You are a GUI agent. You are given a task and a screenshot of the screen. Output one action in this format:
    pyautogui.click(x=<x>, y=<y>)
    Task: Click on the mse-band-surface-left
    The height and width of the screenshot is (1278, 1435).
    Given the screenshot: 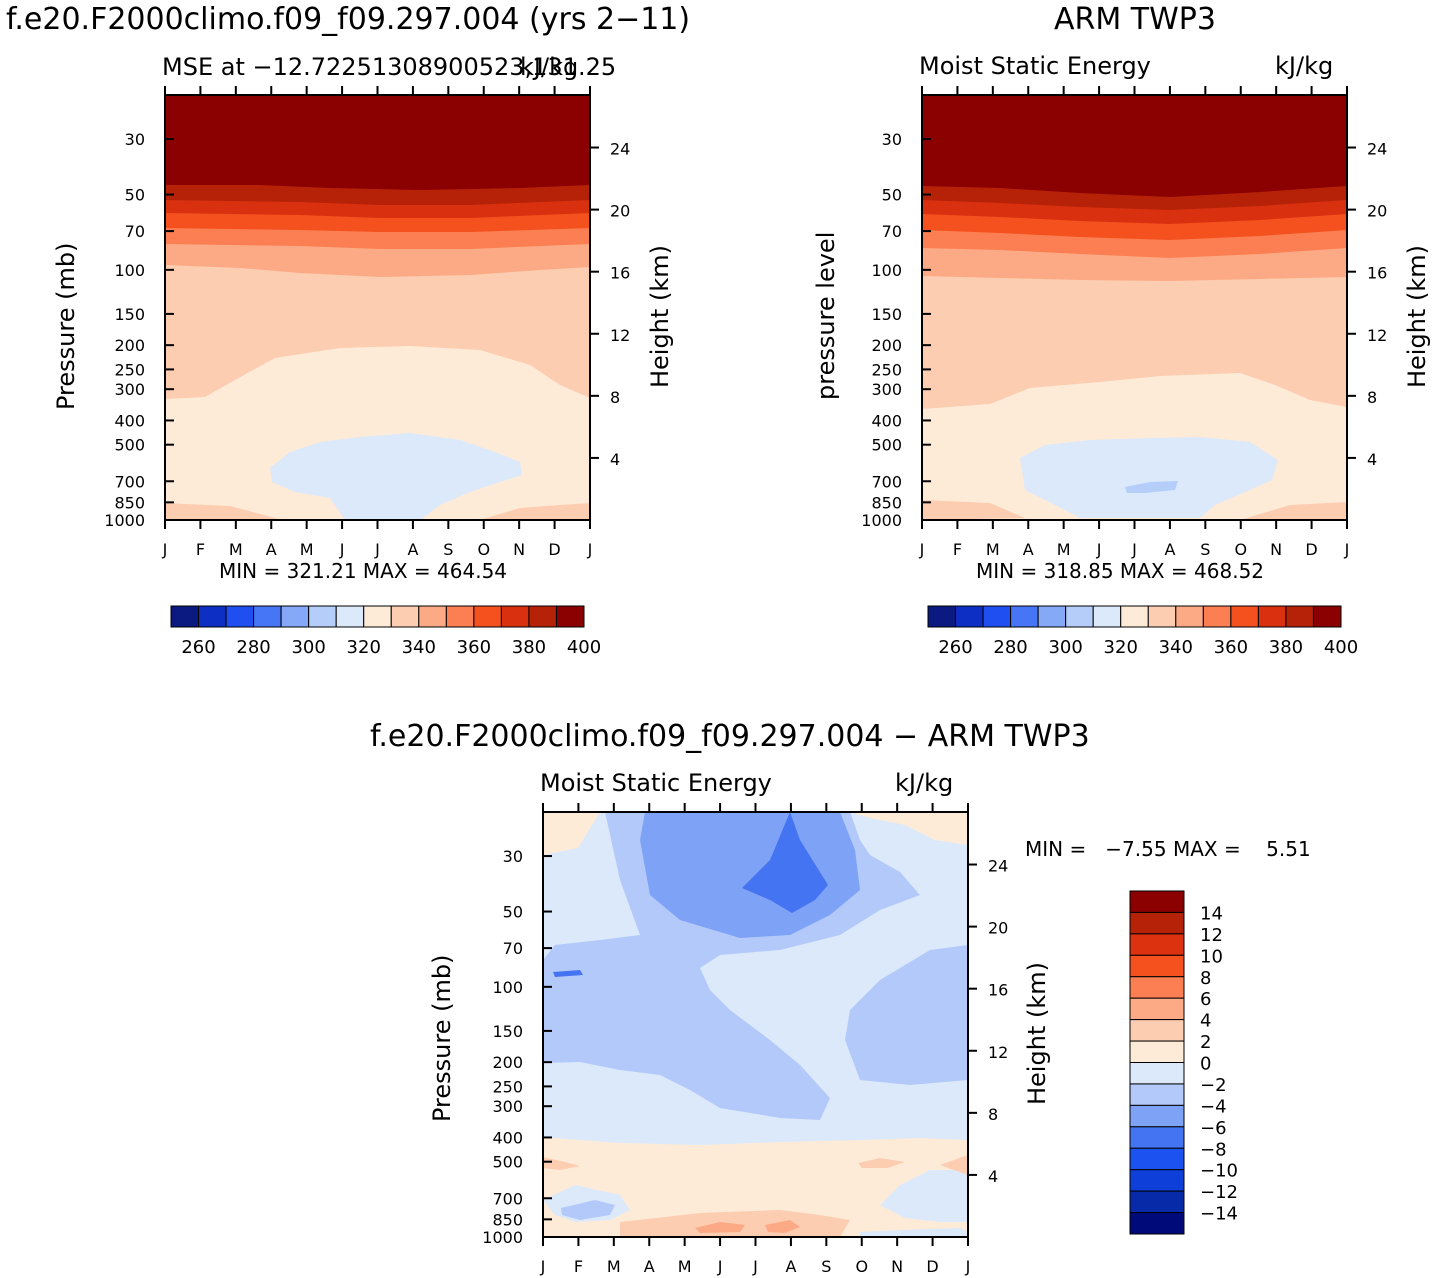 What is the action you would take?
    pyautogui.click(x=222, y=511)
    